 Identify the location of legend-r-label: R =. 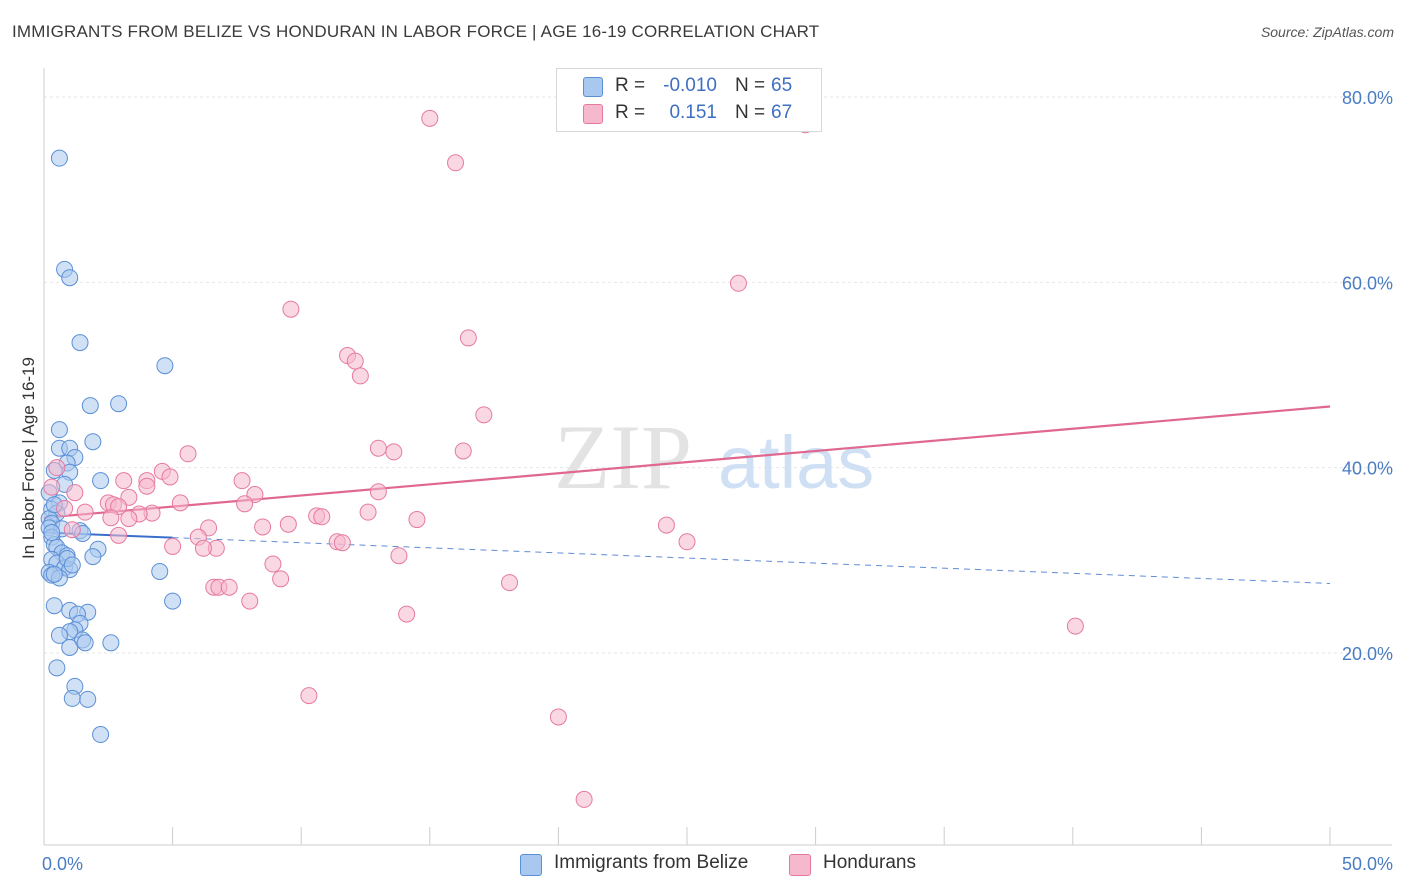
(630, 112).